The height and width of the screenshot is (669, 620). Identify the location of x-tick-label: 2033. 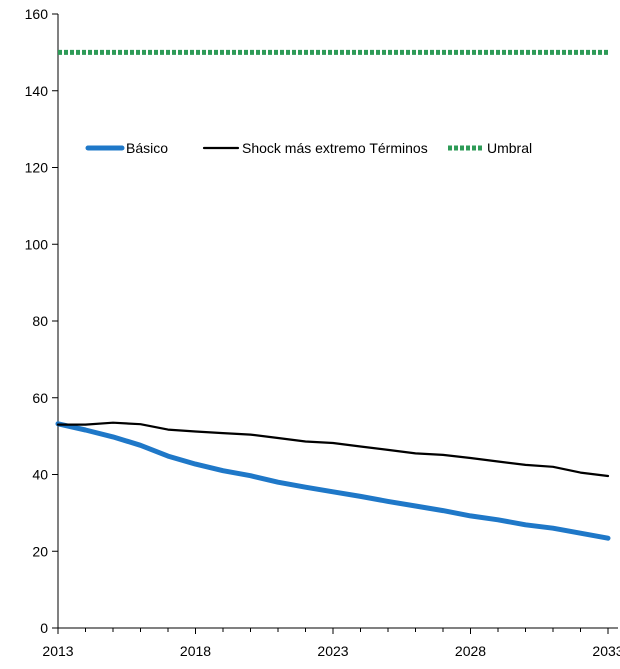
(606, 651).